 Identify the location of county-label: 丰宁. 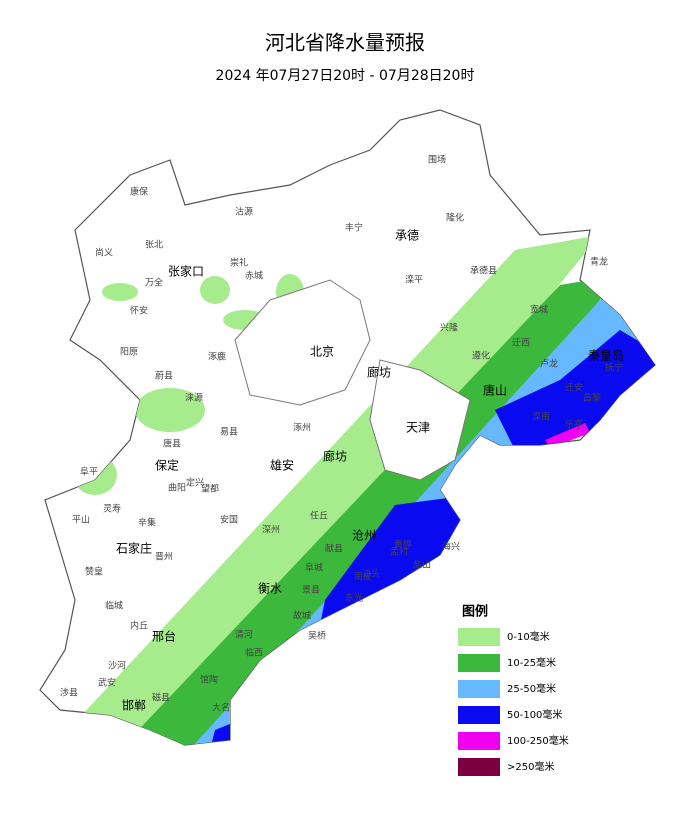
(354, 228).